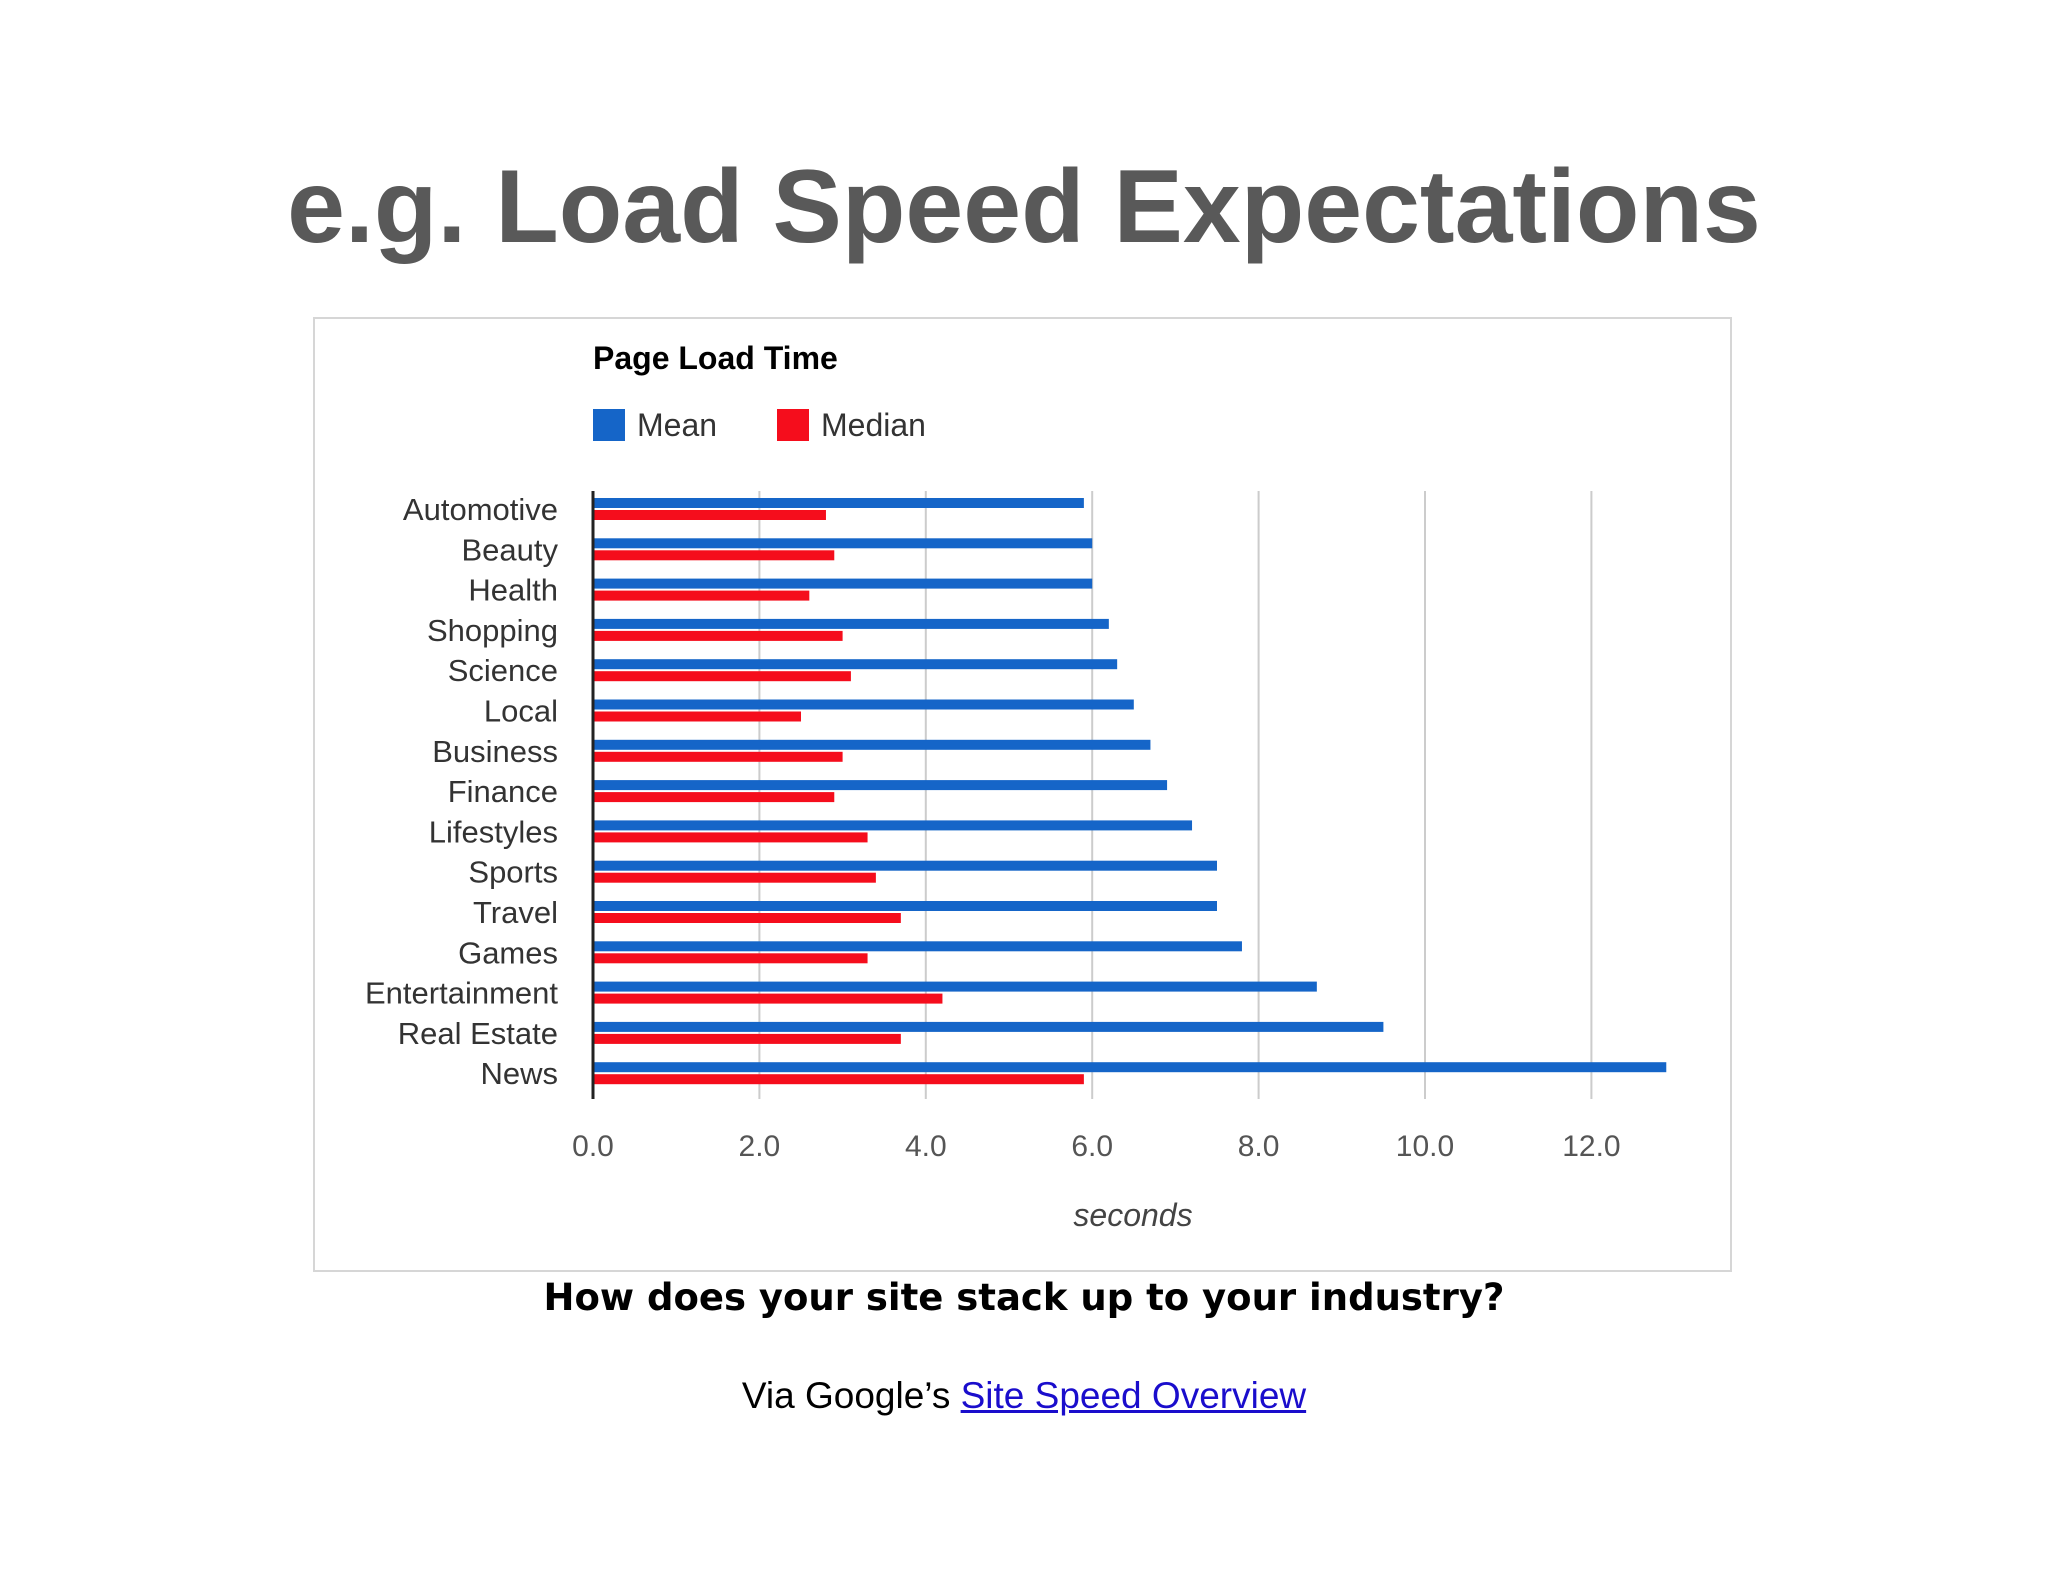 The image size is (2048, 1582). I want to click on x-tick-label: 4.0, so click(926, 1146).